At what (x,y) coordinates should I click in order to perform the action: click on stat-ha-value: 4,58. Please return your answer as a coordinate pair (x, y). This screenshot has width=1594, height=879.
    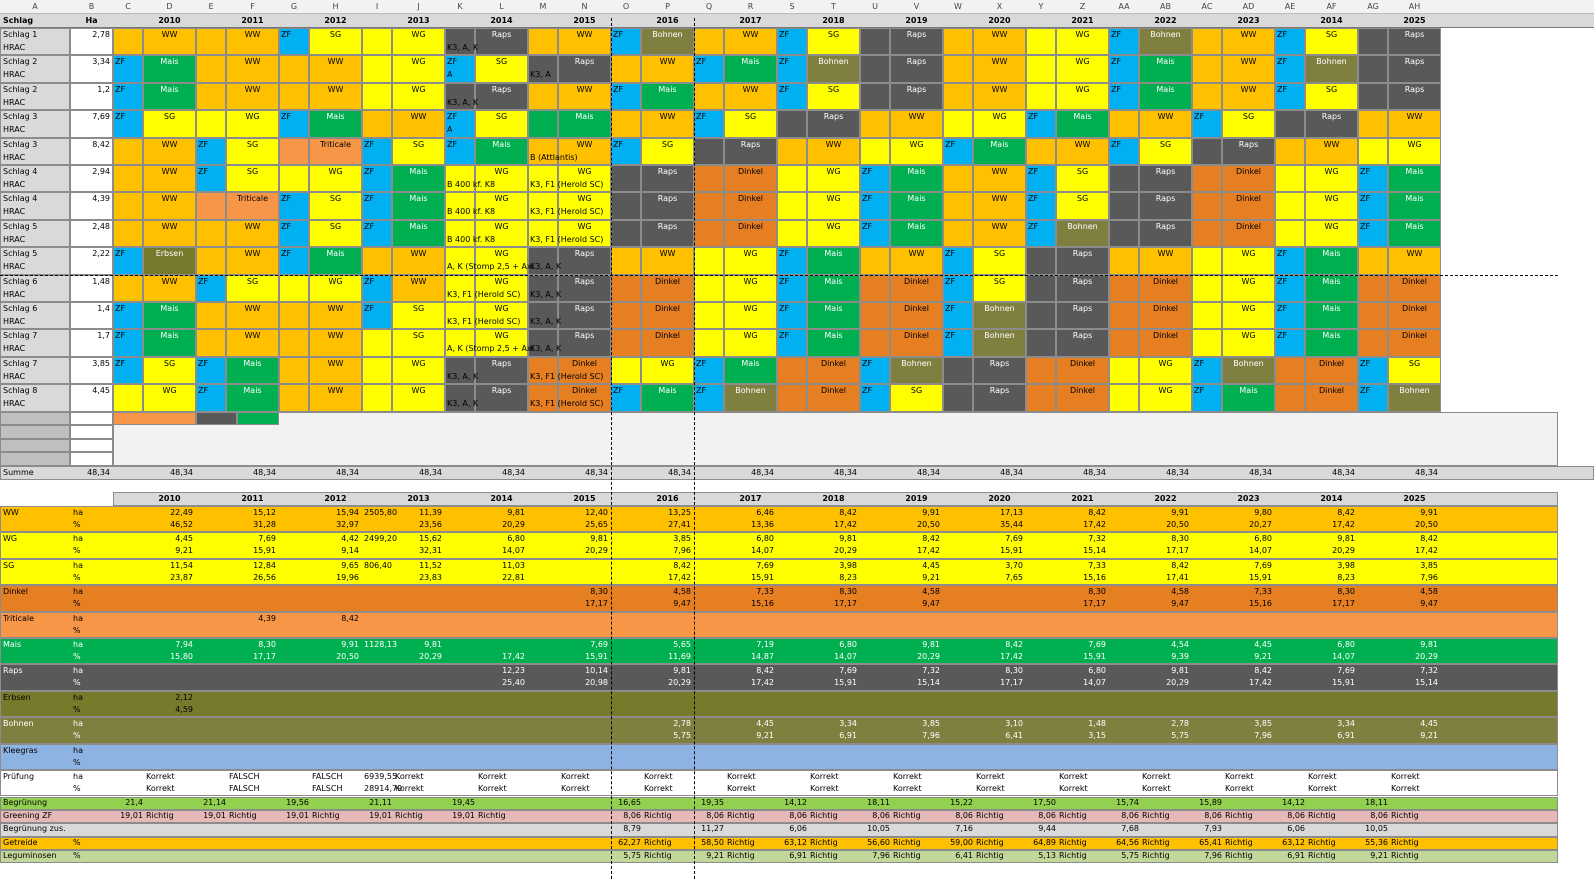
    Looking at the image, I should click on (931, 592).